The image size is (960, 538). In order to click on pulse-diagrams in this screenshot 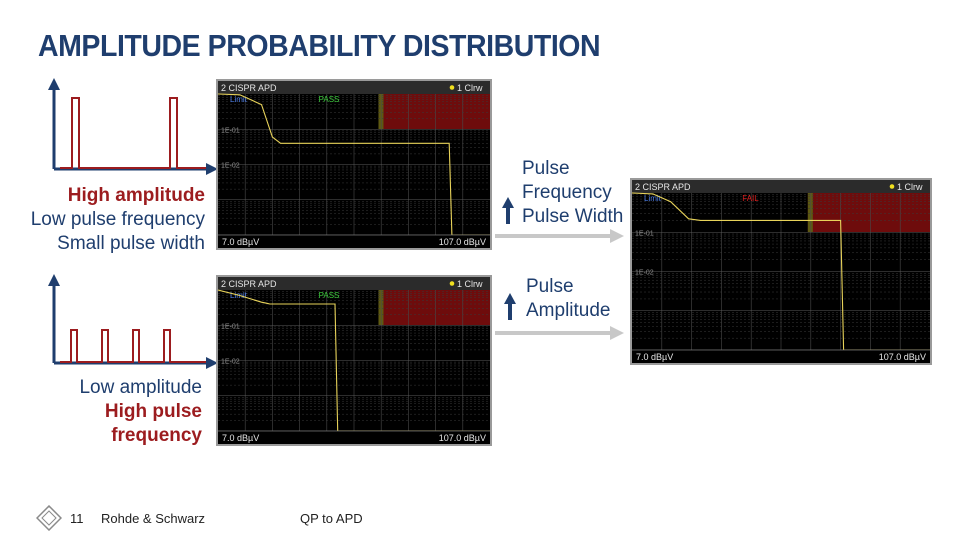, I will do `click(133, 223)`.